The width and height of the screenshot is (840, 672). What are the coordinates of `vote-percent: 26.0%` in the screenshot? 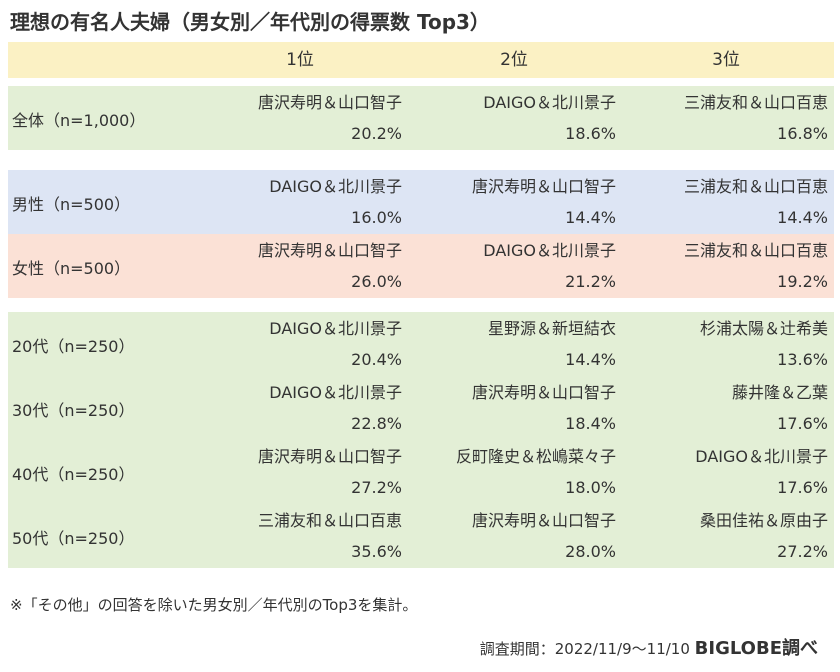 It's located at (376, 281).